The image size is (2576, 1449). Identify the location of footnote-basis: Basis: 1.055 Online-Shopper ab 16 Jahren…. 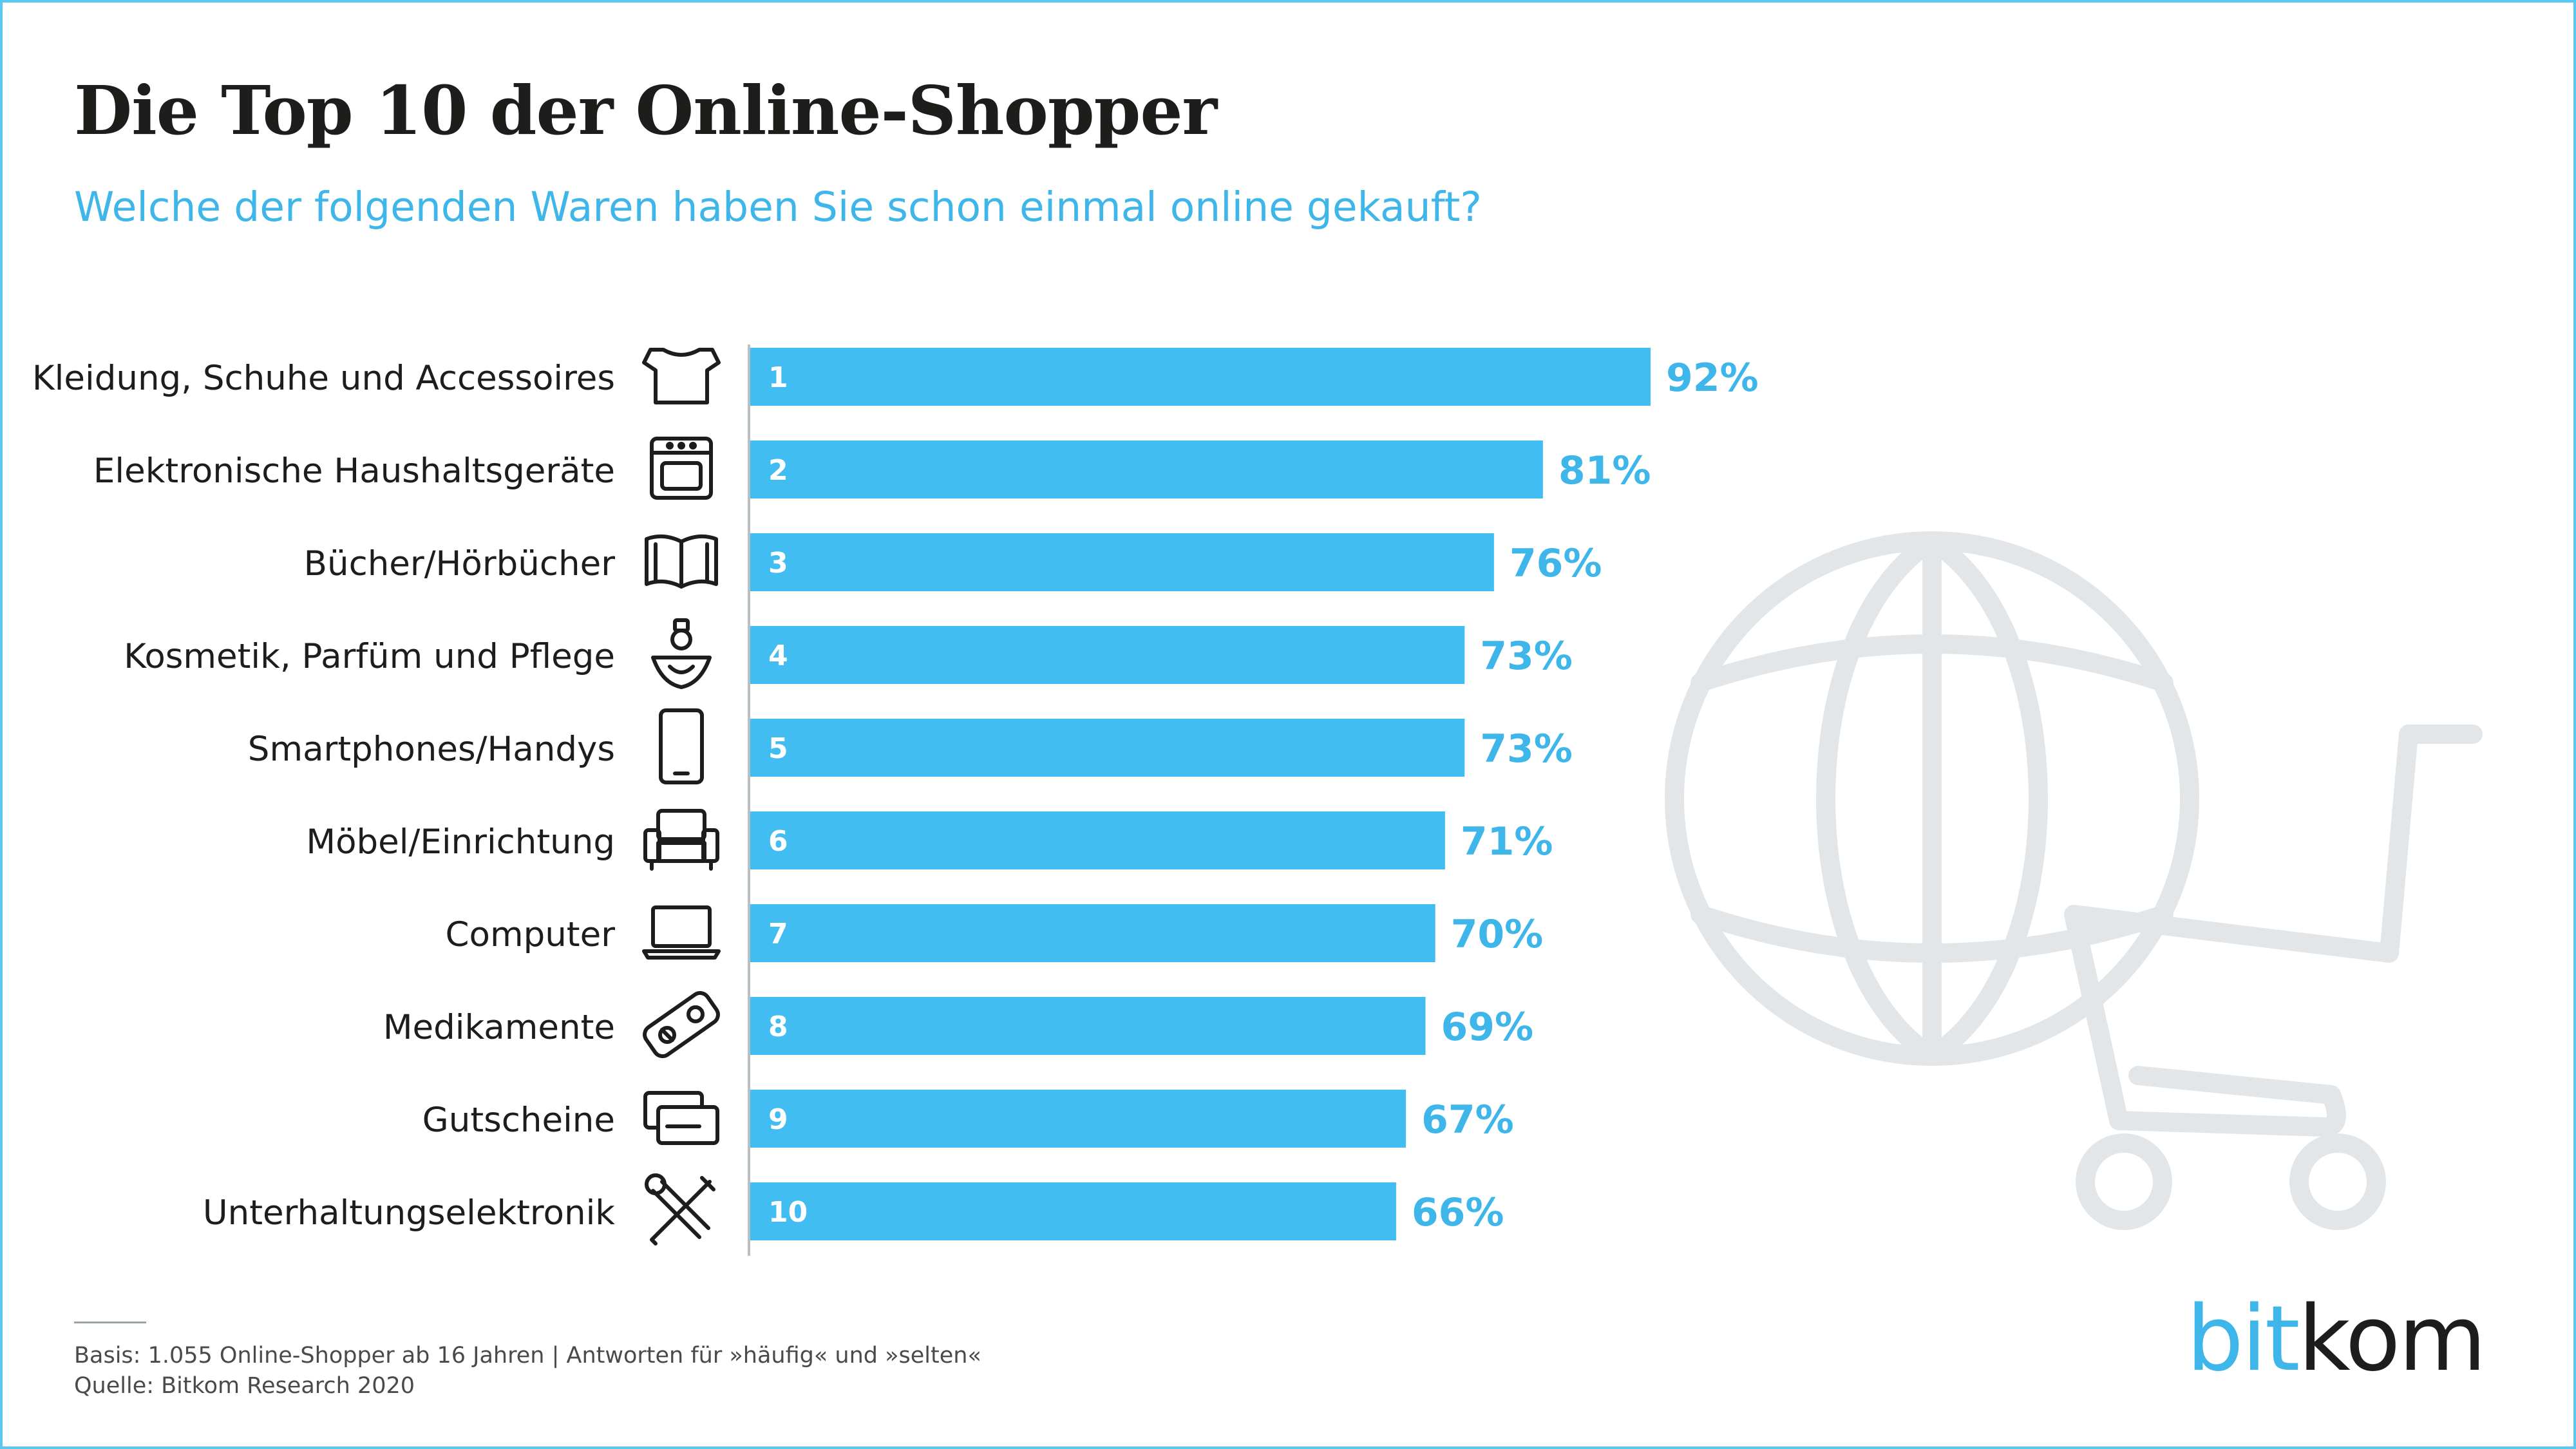
(527, 1355).